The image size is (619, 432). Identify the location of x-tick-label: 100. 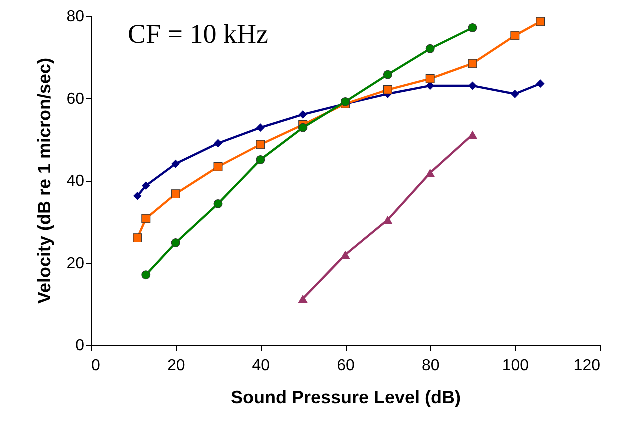
(516, 366).